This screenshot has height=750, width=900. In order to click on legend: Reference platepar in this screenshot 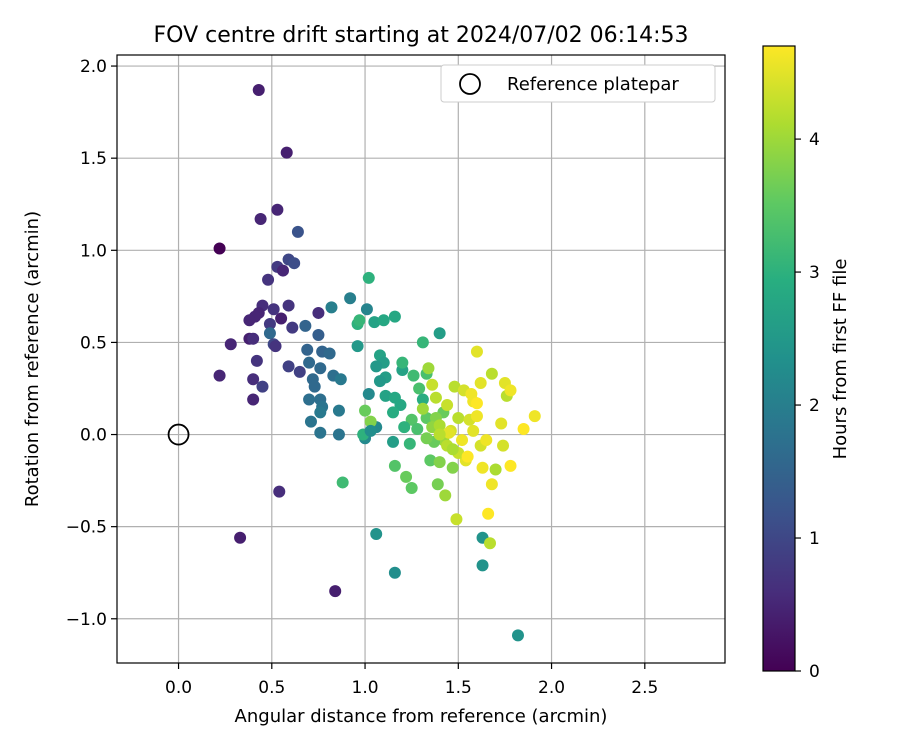, I will do `click(578, 83)`.